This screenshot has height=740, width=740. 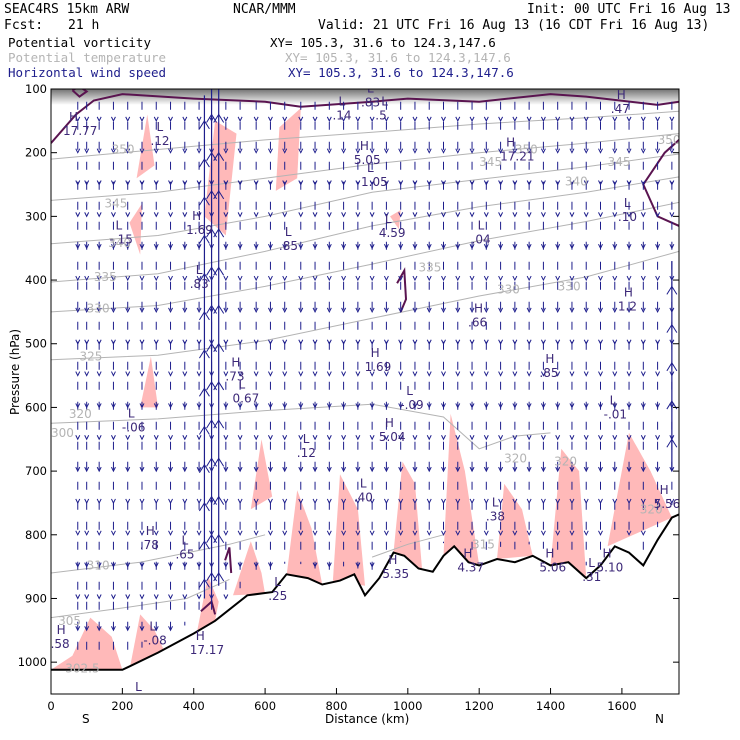 I want to click on extremum-type-22: H, so click(x=235, y=362).